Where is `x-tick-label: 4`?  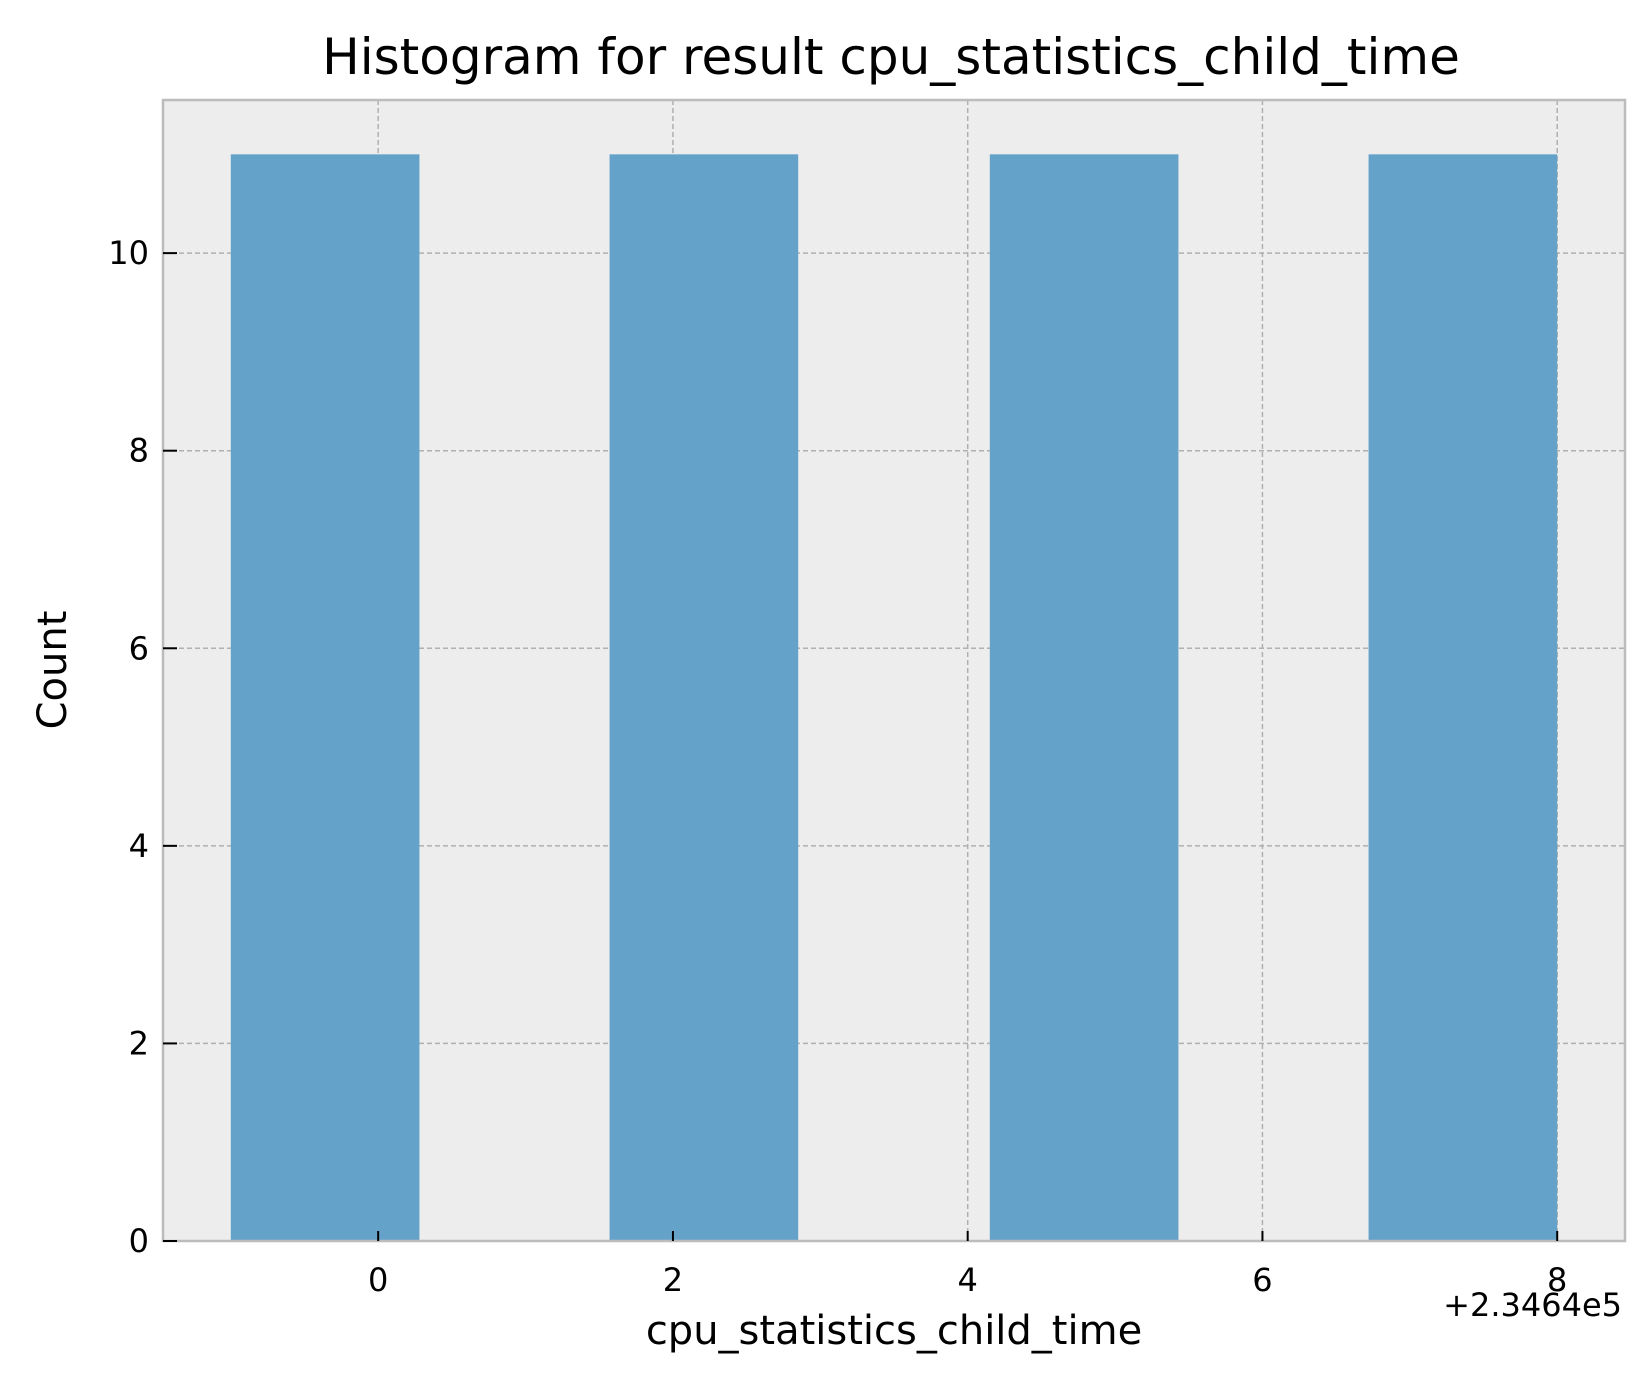
x-tick-label: 4 is located at coordinates (968, 1280).